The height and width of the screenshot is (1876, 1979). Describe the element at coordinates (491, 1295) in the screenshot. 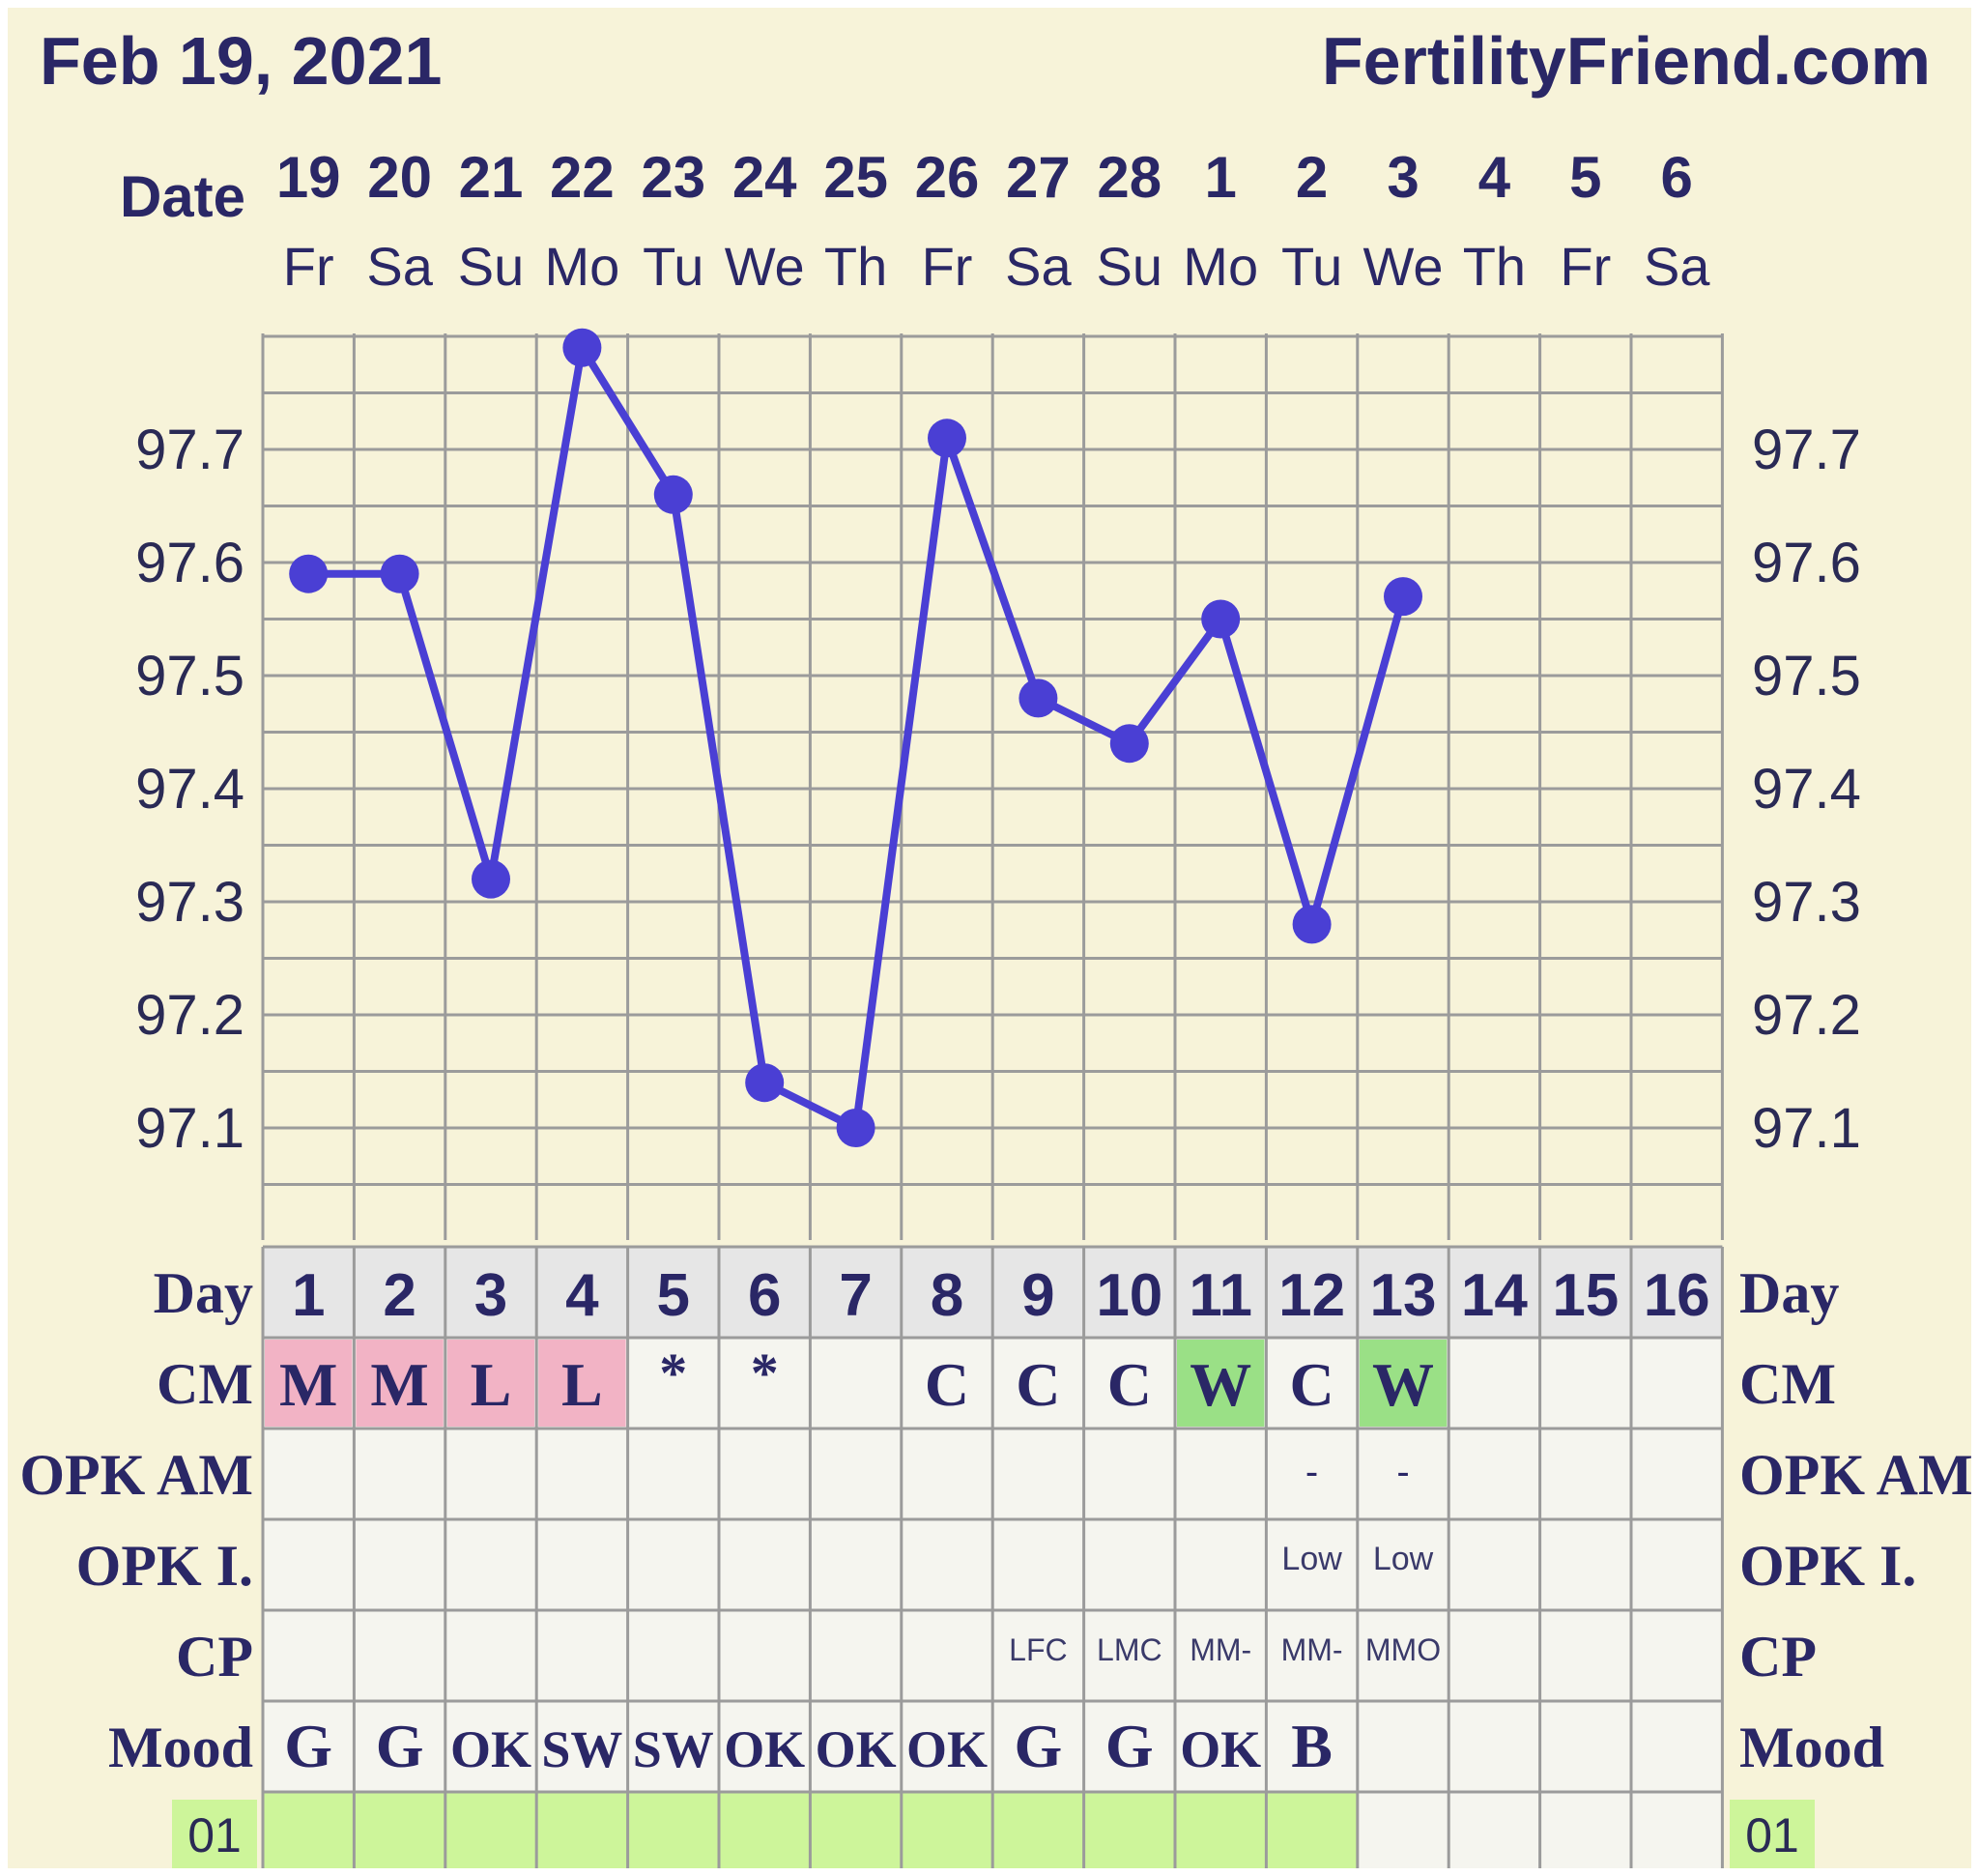

I see `day-number: 3` at that location.